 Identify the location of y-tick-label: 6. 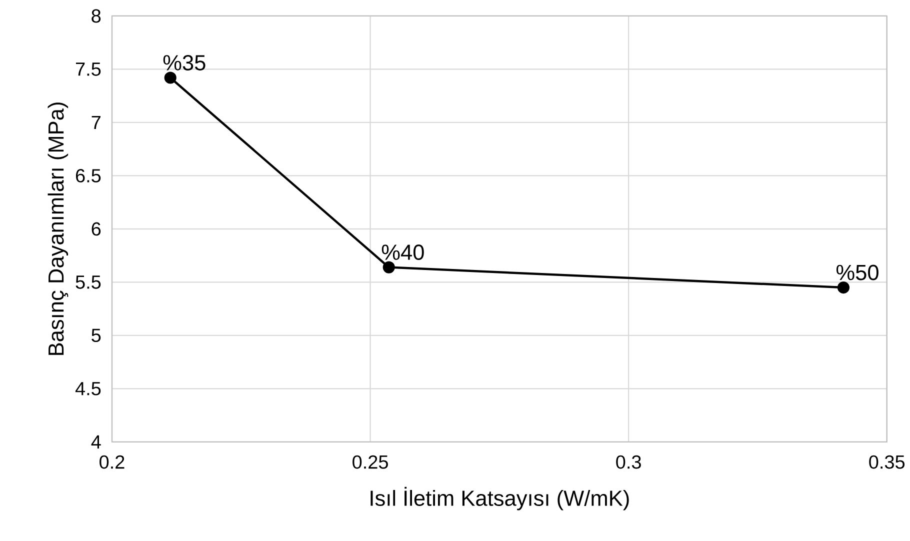
(96, 229).